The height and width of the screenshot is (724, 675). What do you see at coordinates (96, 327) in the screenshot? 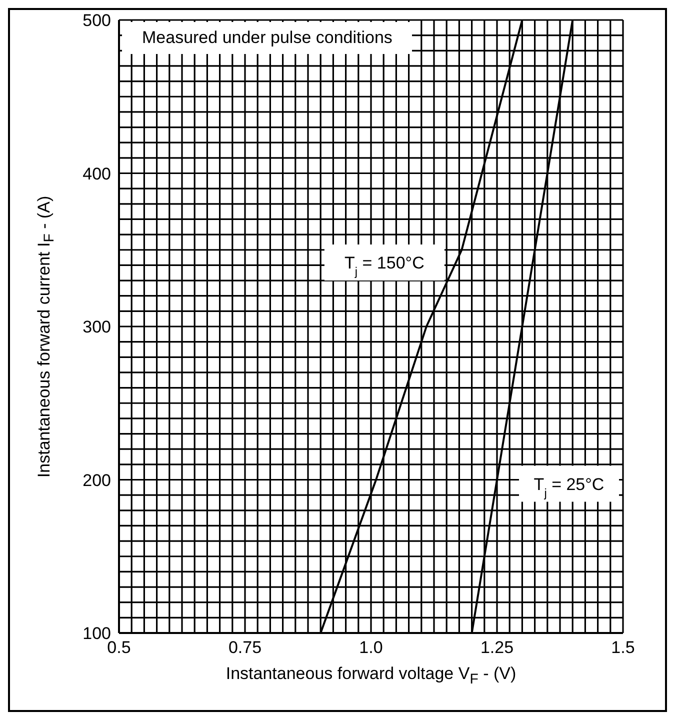
I see `y-tick-label: 300` at bounding box center [96, 327].